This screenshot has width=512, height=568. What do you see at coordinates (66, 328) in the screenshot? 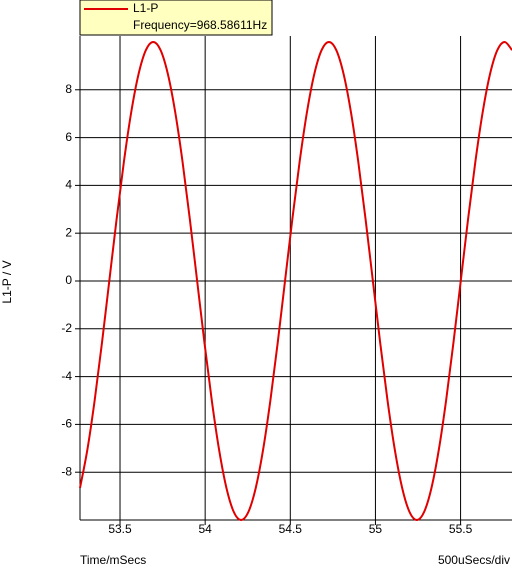
I see `y-tick-label: -2` at bounding box center [66, 328].